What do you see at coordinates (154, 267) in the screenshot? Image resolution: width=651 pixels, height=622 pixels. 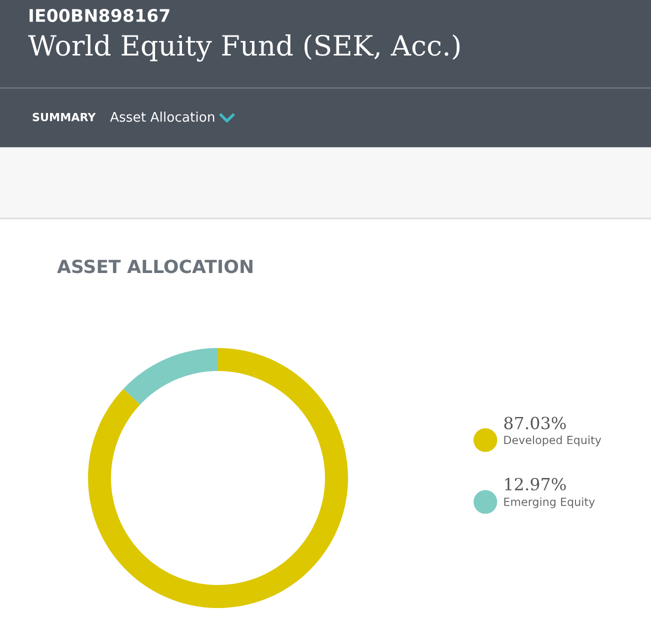 I see `chart-subtitle: ASSET ALLOCATION` at bounding box center [154, 267].